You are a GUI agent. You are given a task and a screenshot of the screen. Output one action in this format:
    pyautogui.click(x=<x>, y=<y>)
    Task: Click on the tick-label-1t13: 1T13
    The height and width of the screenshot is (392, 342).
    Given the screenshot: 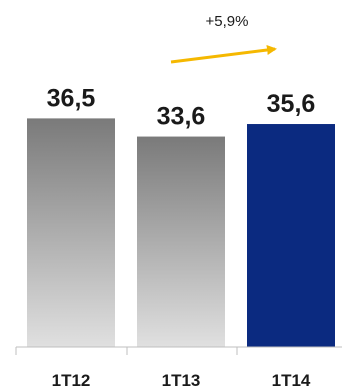 What is the action you would take?
    pyautogui.click(x=181, y=380)
    